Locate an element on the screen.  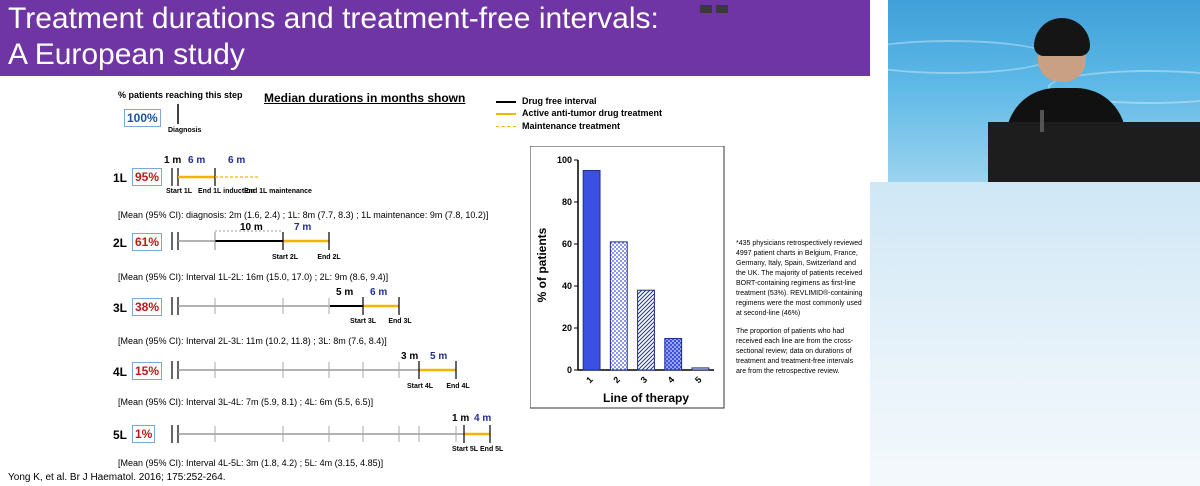
tick-label: End 3L is located at coordinates (400, 321).